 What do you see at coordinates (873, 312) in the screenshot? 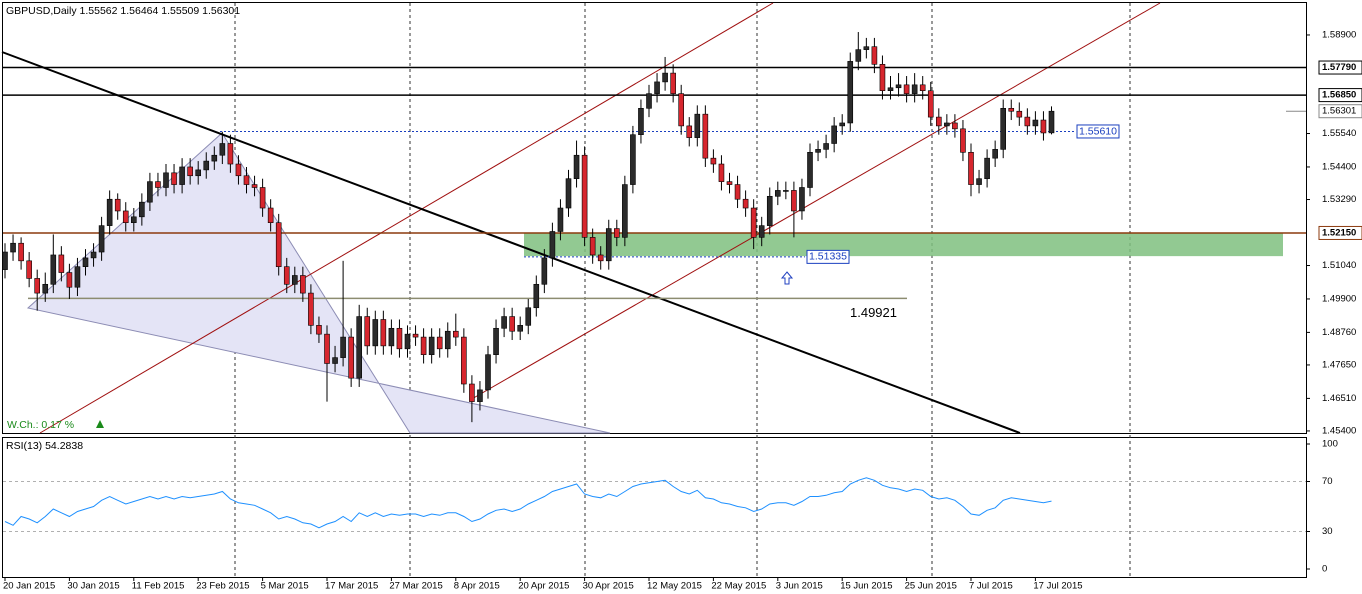
I see `support-label: 1.49921` at bounding box center [873, 312].